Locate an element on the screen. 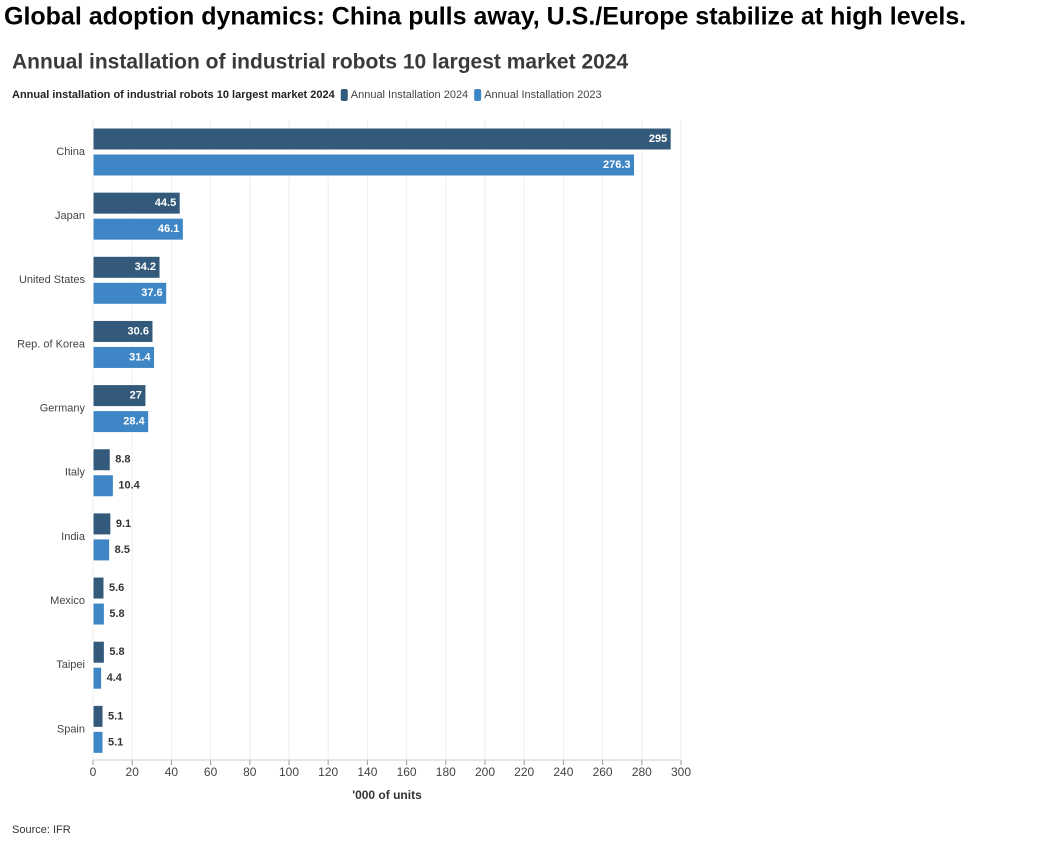  y-tick-label: Taipei is located at coordinates (70, 665).